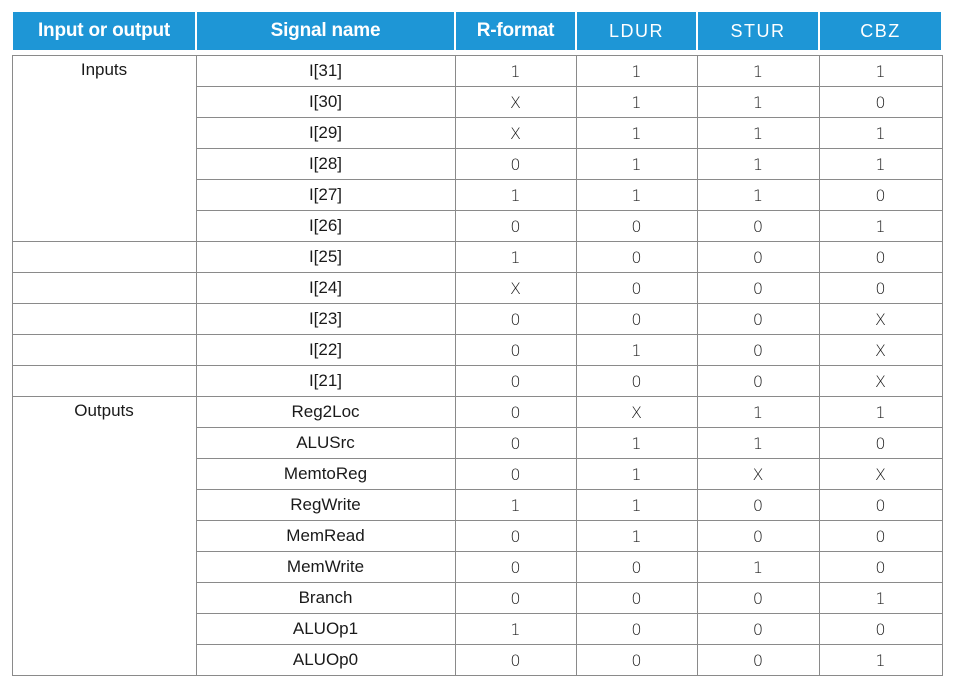 The height and width of the screenshot is (697, 961). I want to click on table-row: RegWrite 1 1 0 0, so click(477, 505).